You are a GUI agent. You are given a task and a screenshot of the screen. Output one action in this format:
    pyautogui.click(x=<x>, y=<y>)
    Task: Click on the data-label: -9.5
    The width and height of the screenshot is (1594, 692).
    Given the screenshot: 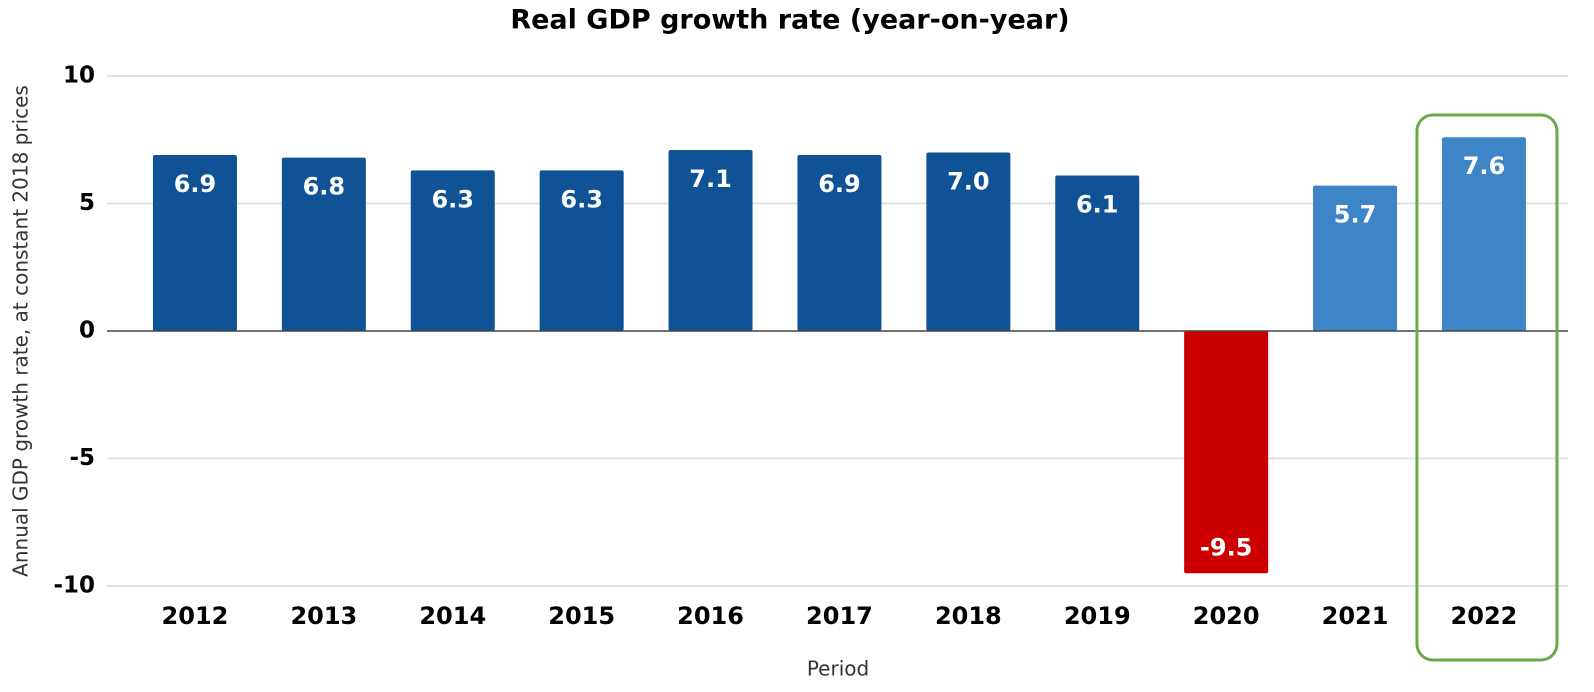 What is the action you would take?
    pyautogui.click(x=1226, y=547)
    